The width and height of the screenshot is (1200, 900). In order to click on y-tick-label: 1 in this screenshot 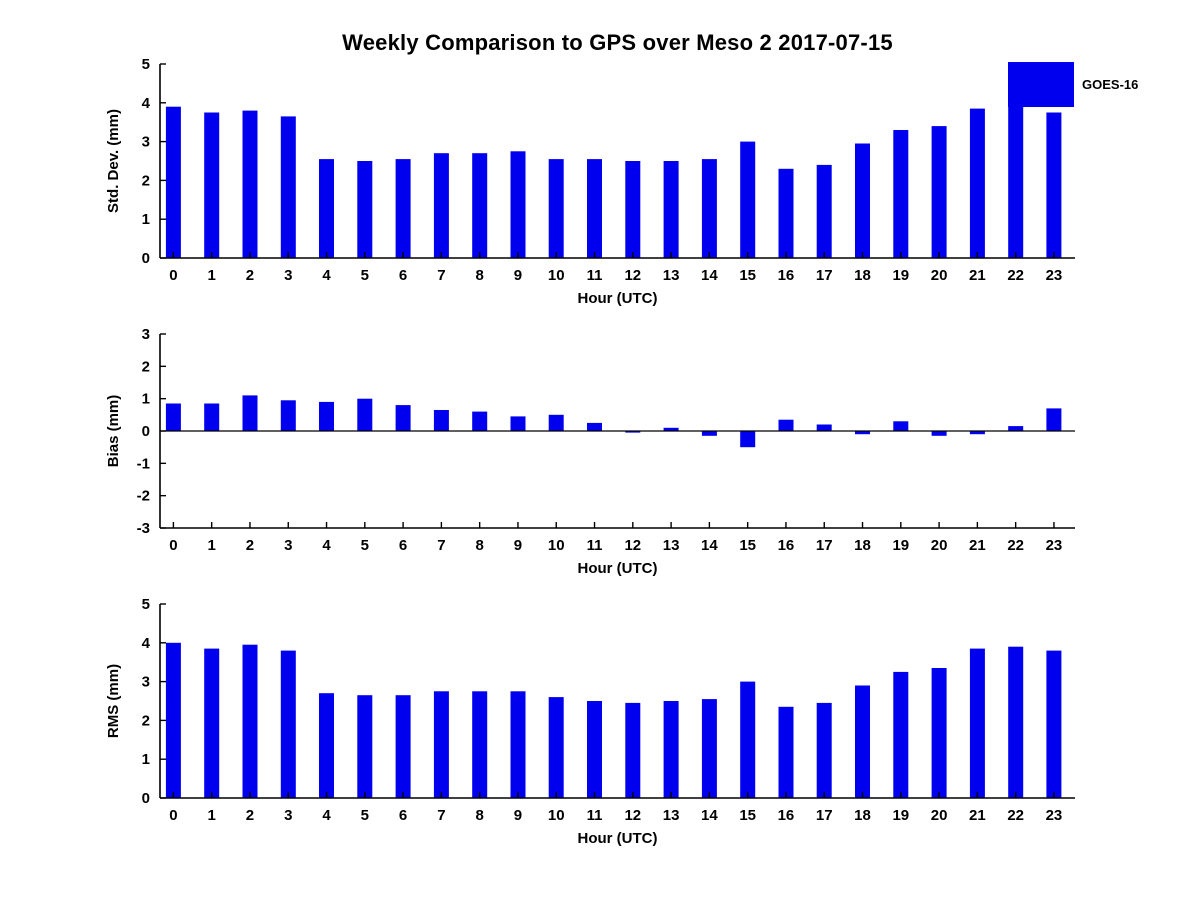, I will do `click(146, 399)`.